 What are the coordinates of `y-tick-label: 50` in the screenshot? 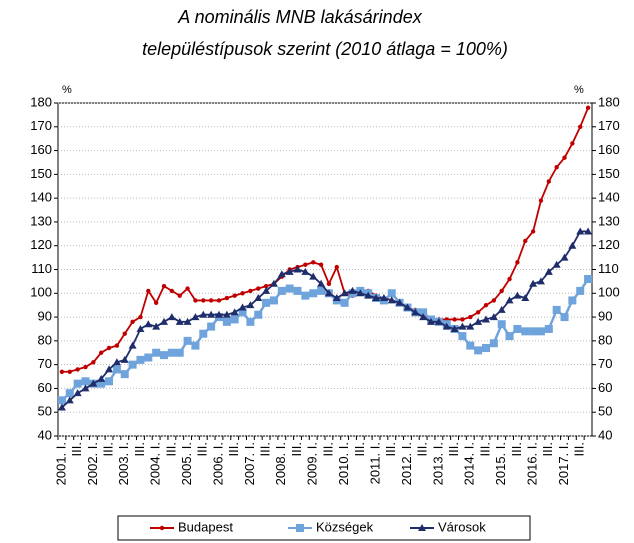 It's located at (45, 411).